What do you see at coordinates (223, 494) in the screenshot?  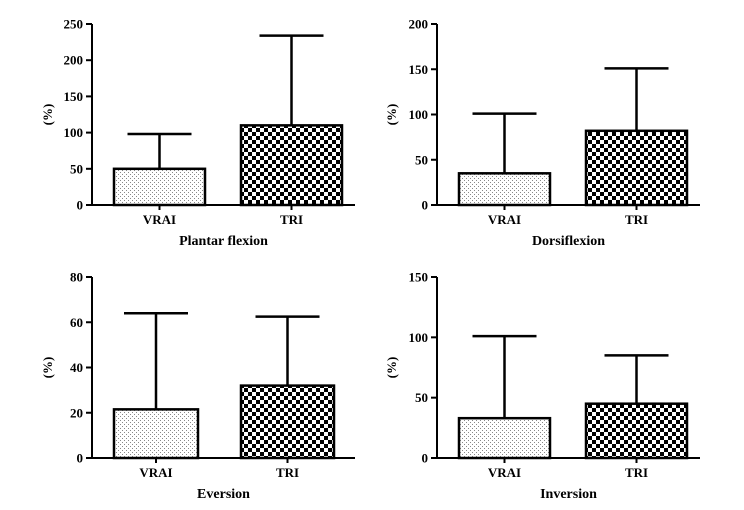 I see `chart-title: Eversion` at bounding box center [223, 494].